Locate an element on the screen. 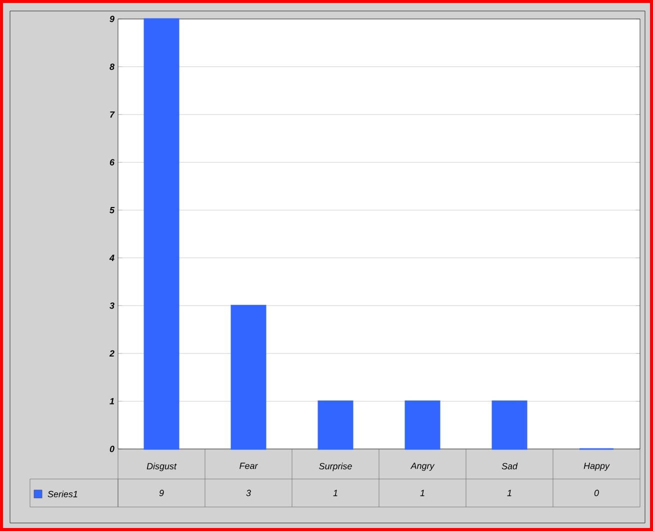 The height and width of the screenshot is (531, 653). x-tick-label: Surprise is located at coordinates (335, 467).